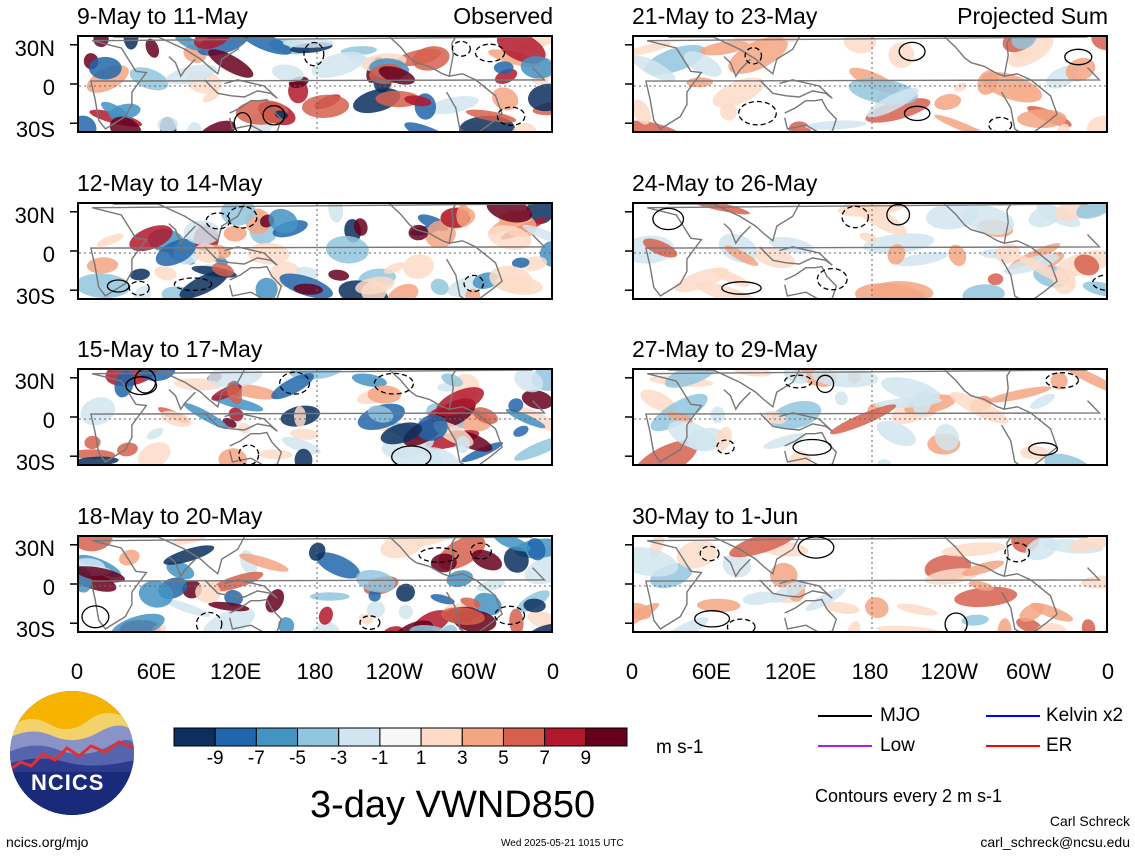 This screenshot has height=856, width=1135. Describe the element at coordinates (1055, 842) in the screenshot. I see `footer-email: carl_schreck@ncsu.edu` at that location.